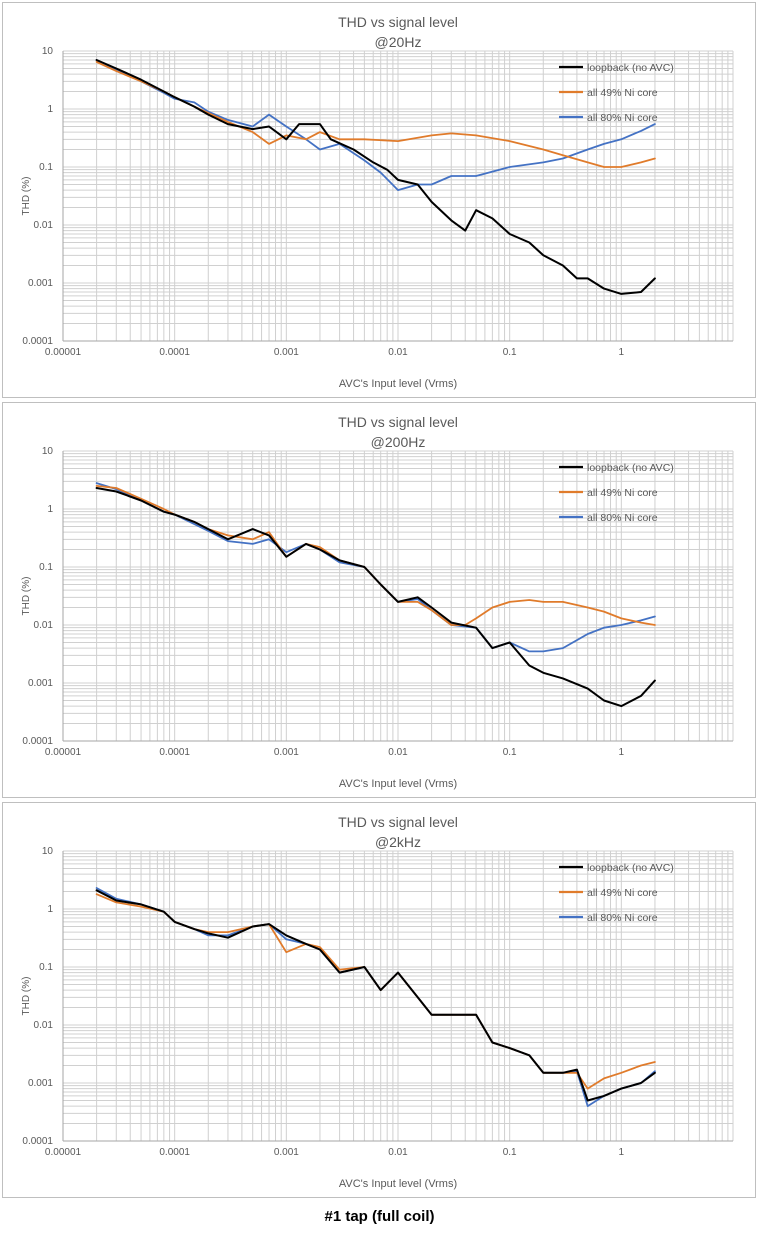  I want to click on chart-subtitle: @20Hz, so click(398, 42).